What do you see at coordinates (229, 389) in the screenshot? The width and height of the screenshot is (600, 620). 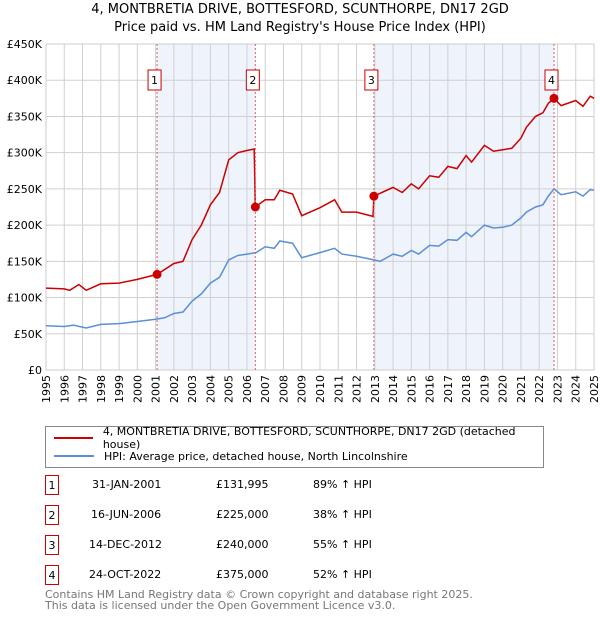 I see `x-tick-label: 2005` at bounding box center [229, 389].